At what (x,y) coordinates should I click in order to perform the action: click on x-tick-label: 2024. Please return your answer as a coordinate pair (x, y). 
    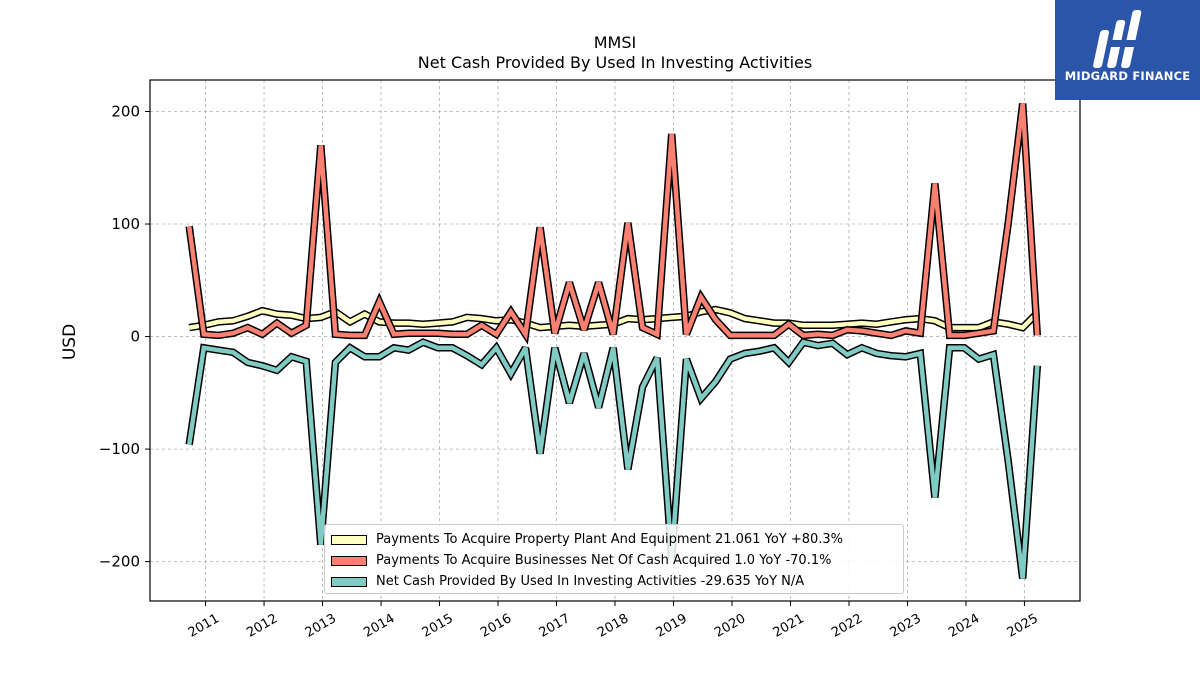
    Looking at the image, I should click on (964, 626).